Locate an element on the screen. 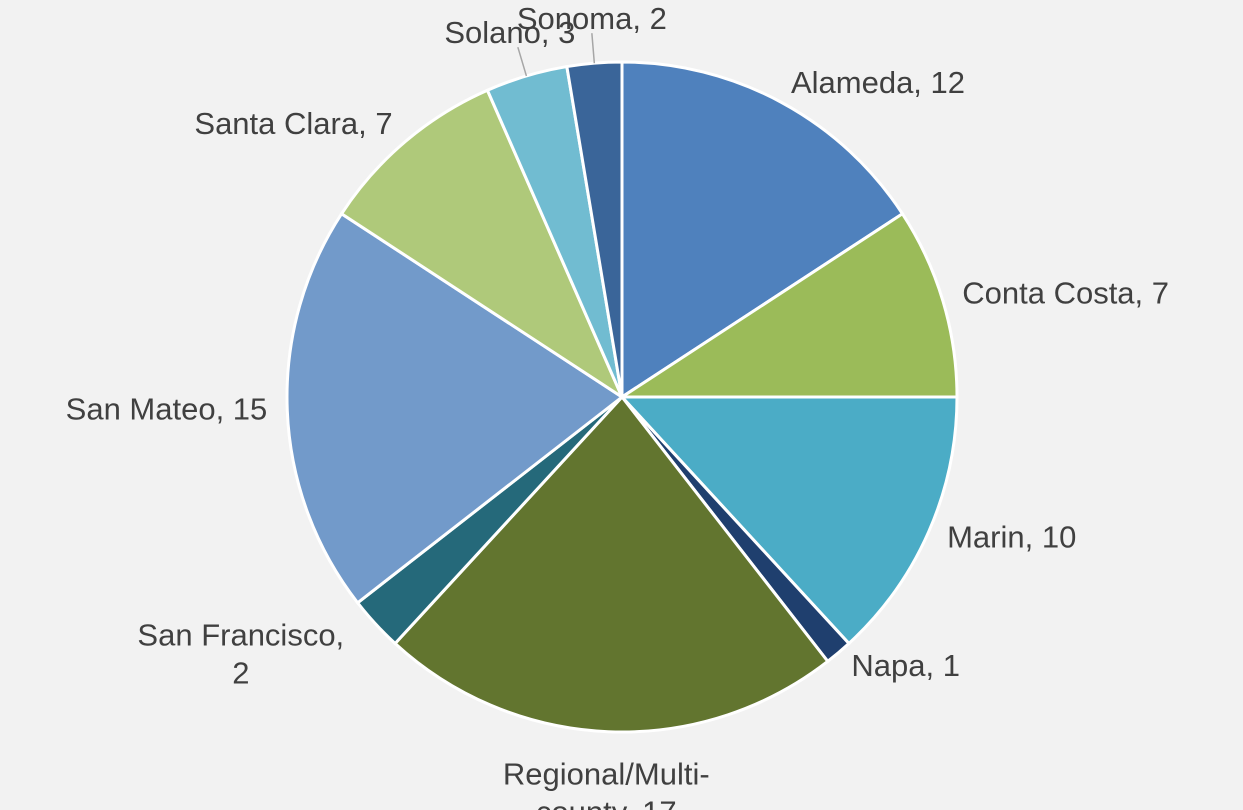  data-label: Regional/Multi-county, 17 is located at coordinates (606, 783).